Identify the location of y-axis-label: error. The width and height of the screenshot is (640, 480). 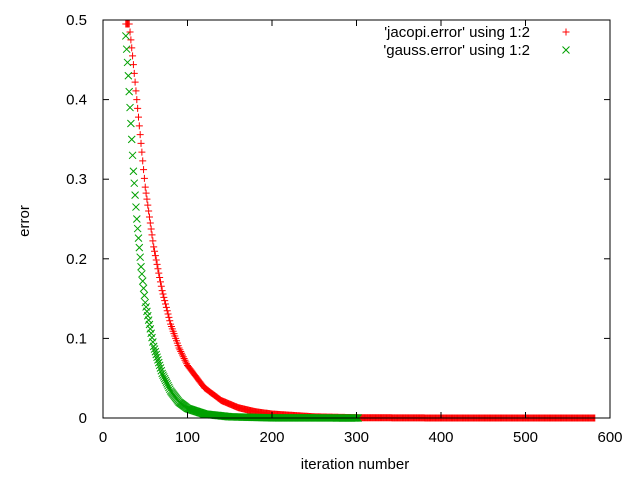
(24, 221).